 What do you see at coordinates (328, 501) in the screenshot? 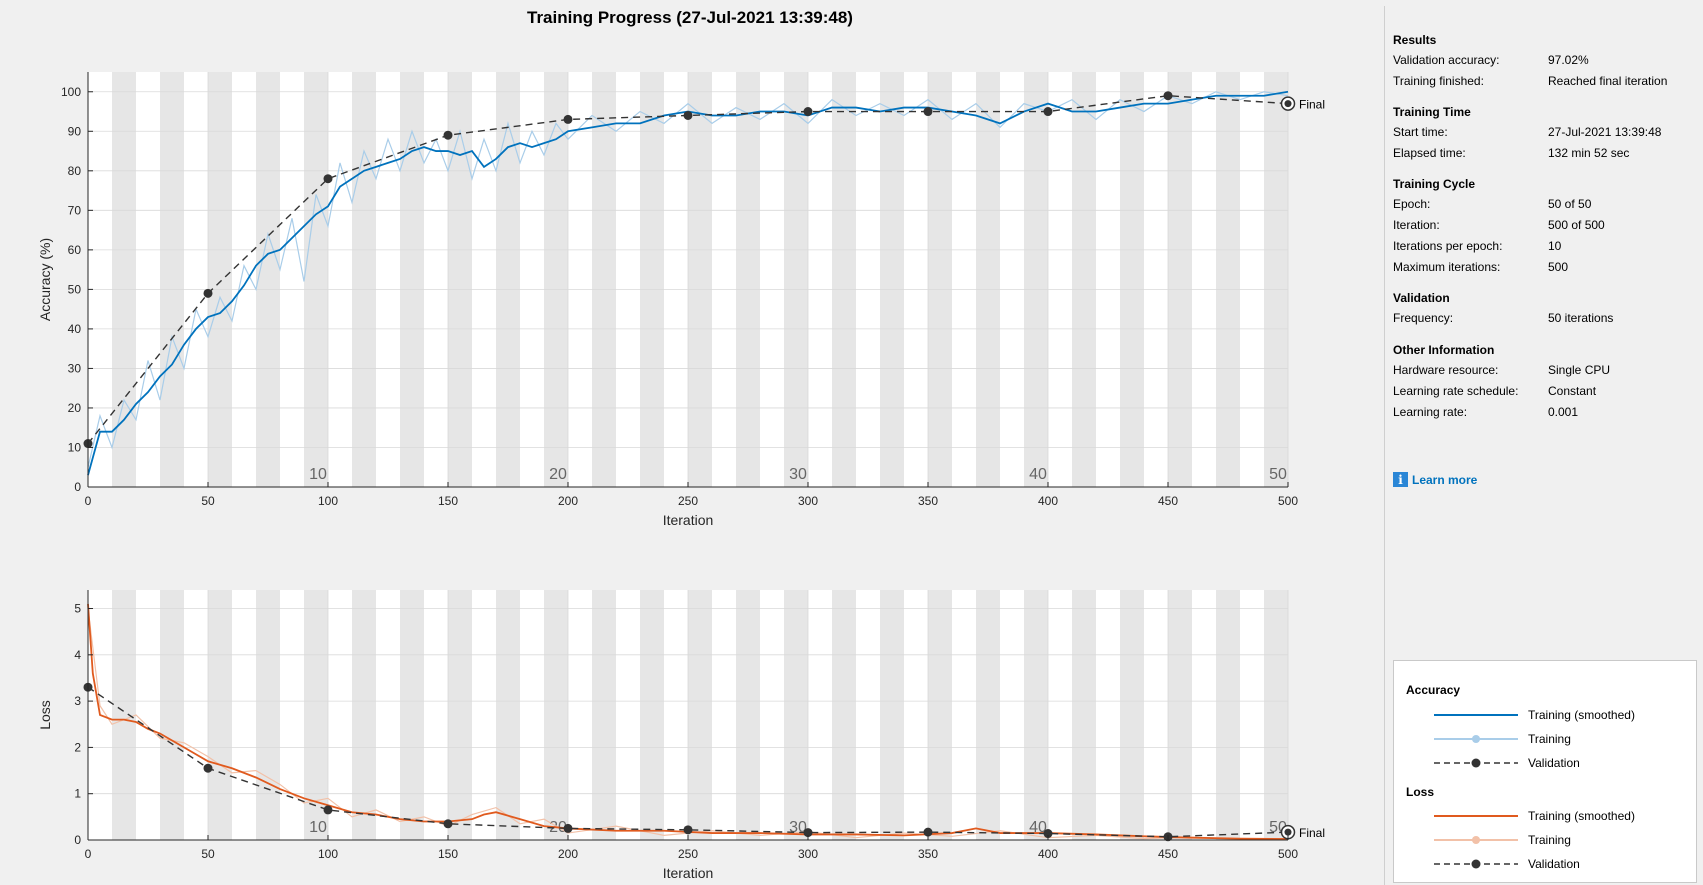
I see `x-tick-label: 100` at bounding box center [328, 501].